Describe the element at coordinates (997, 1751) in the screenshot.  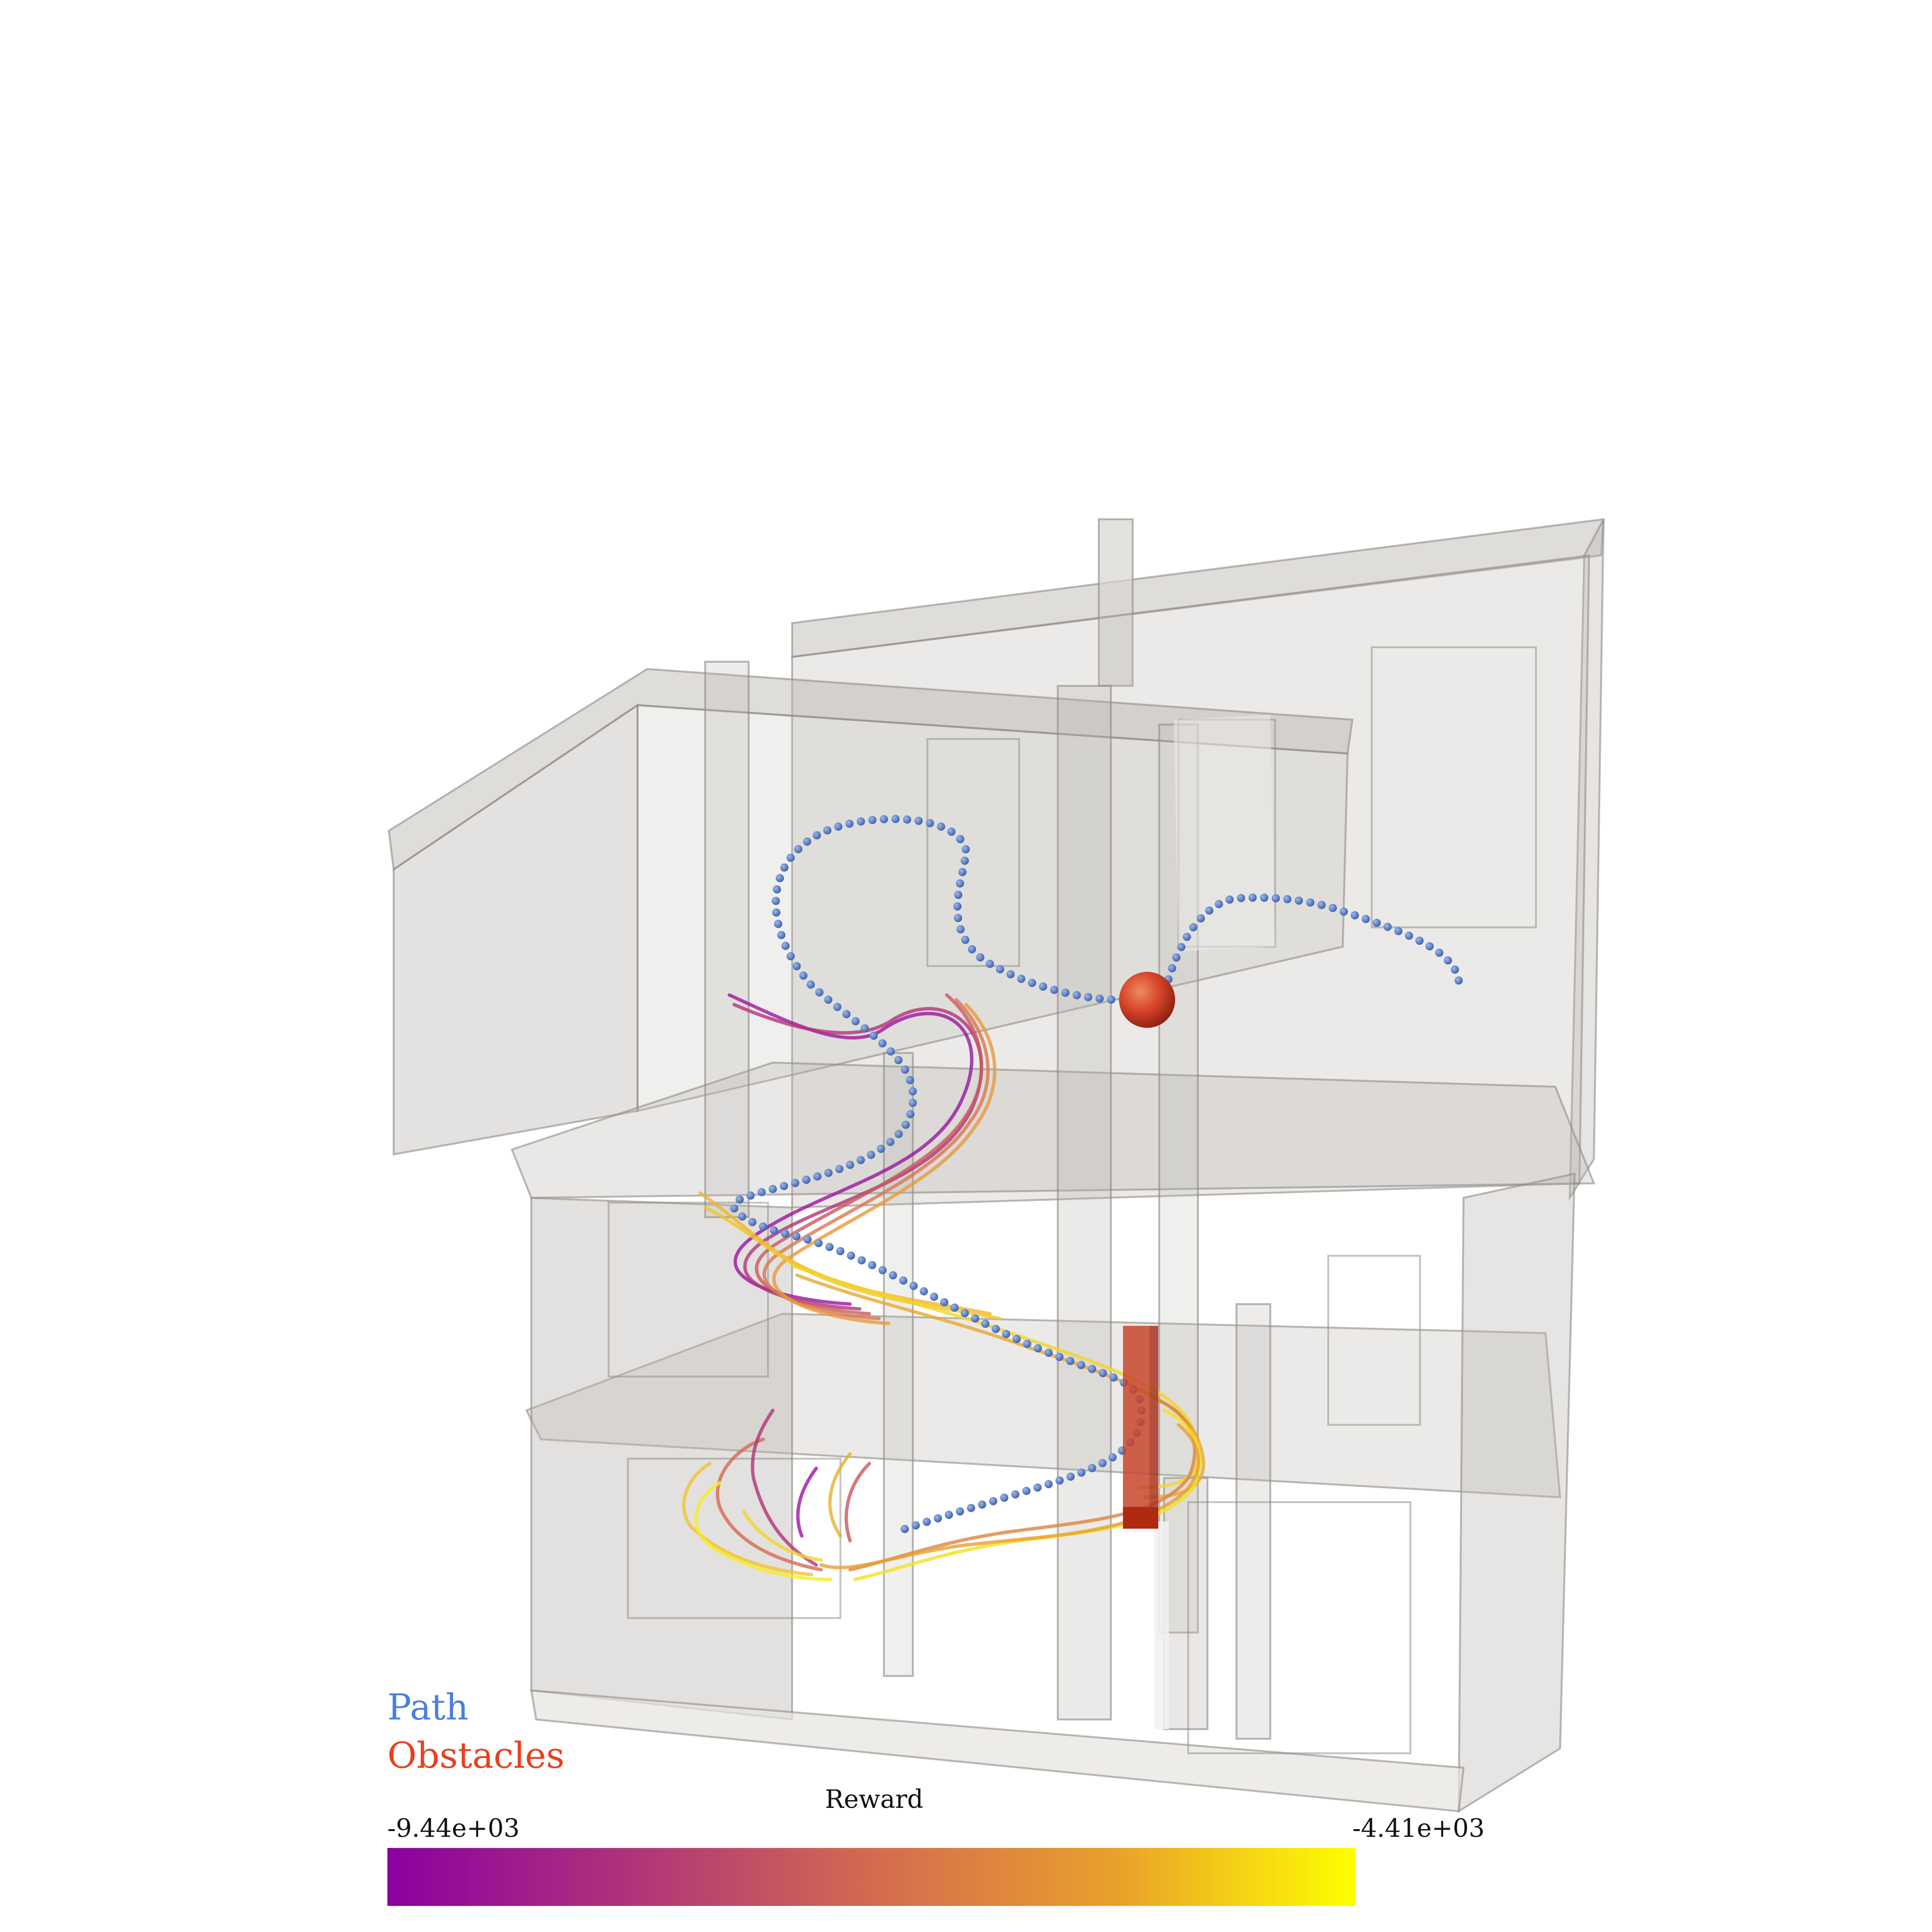
I see `ground-slab` at that location.